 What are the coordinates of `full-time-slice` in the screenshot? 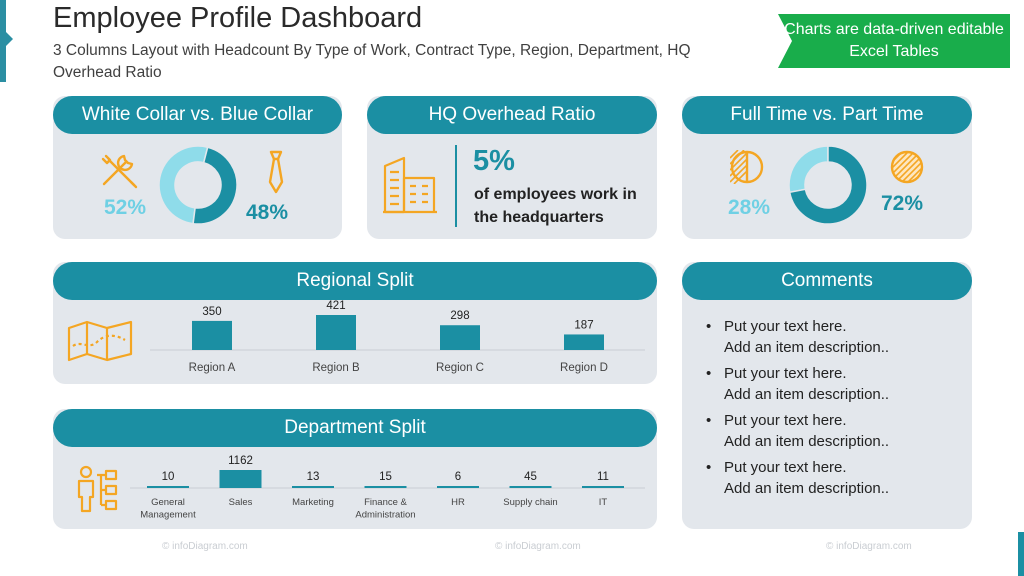 It's located at (828, 185).